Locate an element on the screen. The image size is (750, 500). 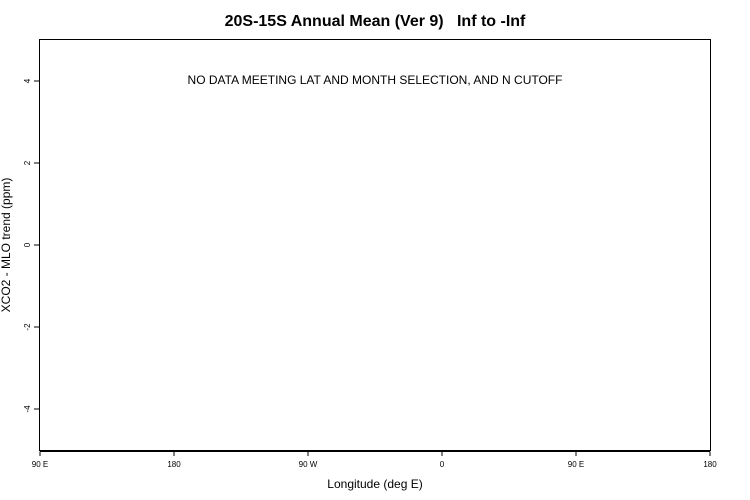
x-axis-label: Longitude (deg E) is located at coordinates (374, 484).